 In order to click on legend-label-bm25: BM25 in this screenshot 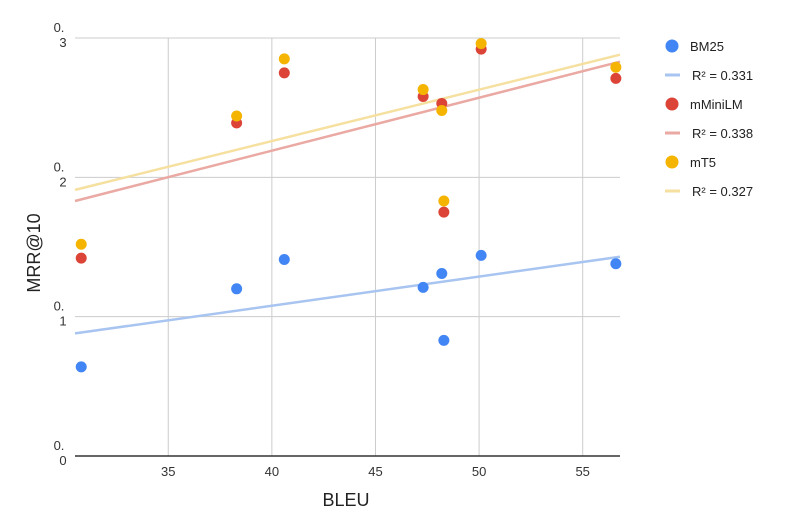, I will do `click(707, 46)`.